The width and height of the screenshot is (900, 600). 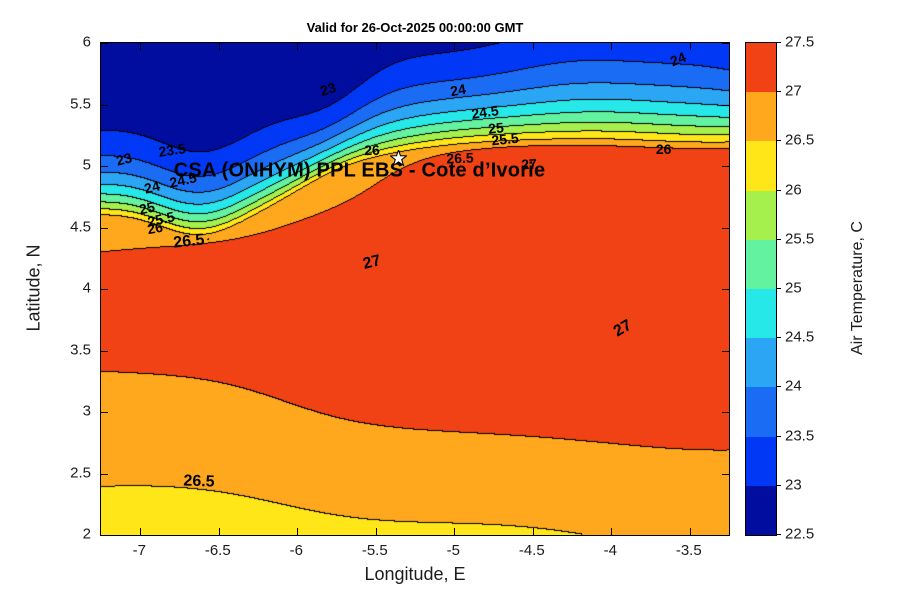 I want to click on colorbar-tick-label: 24.5, so click(x=800, y=337).